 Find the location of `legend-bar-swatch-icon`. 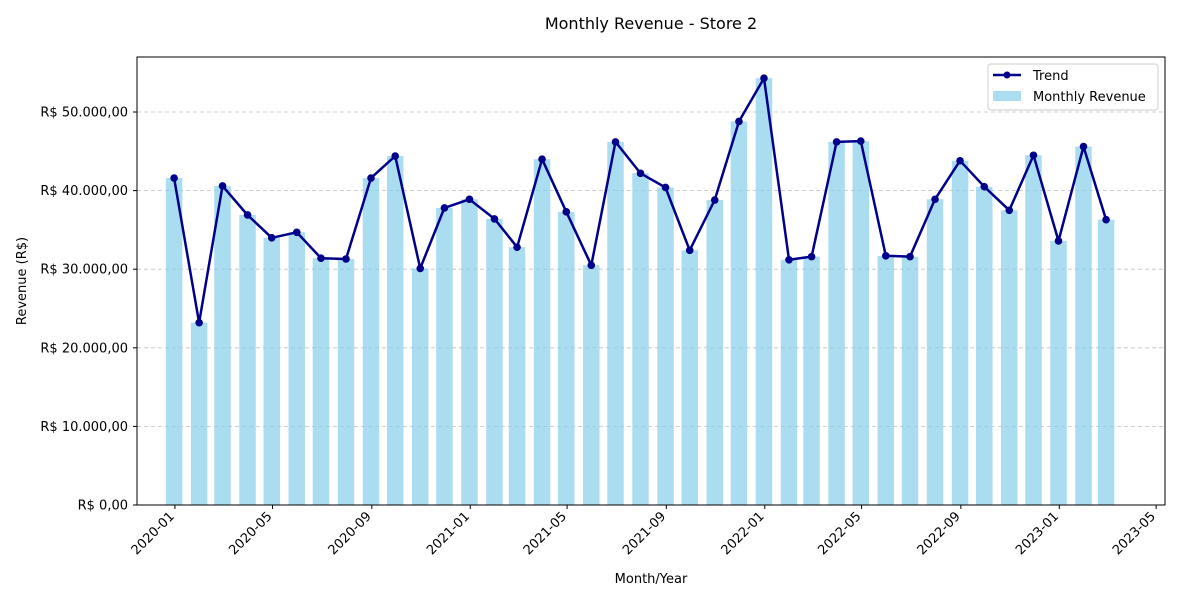

legend-bar-swatch-icon is located at coordinates (1007, 96).